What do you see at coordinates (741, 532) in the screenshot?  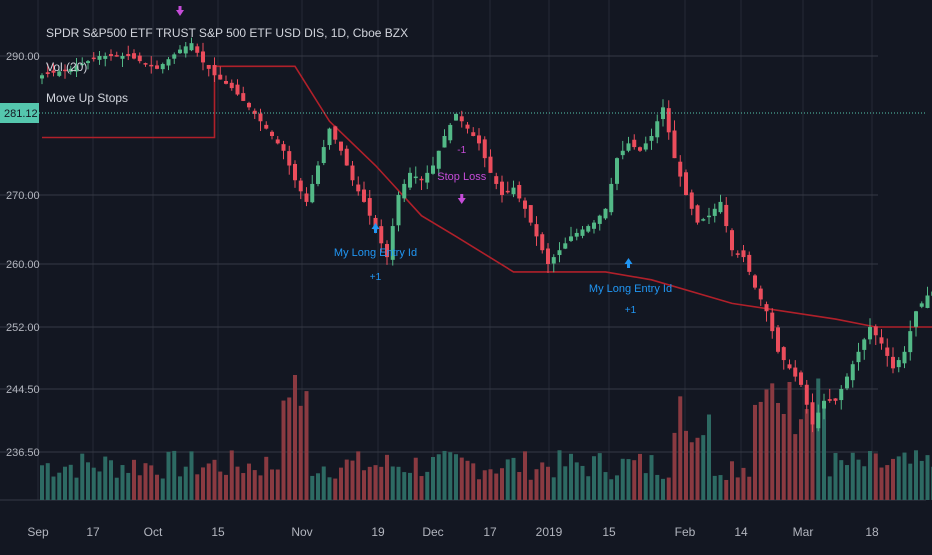 I see `x-tick-label: 14` at bounding box center [741, 532].